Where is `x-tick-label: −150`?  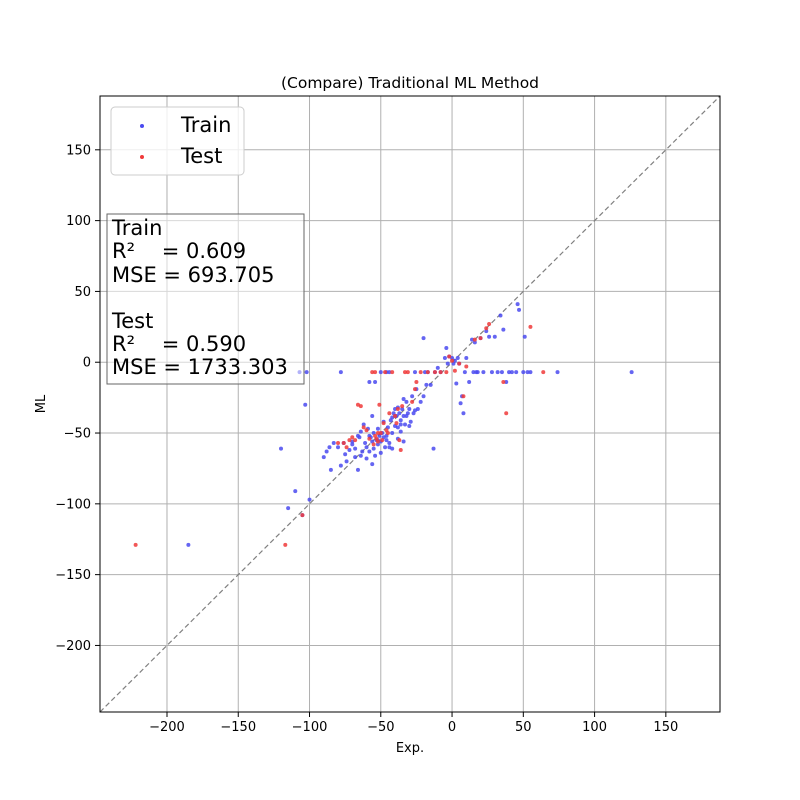 x-tick-label: −150 is located at coordinates (238, 727).